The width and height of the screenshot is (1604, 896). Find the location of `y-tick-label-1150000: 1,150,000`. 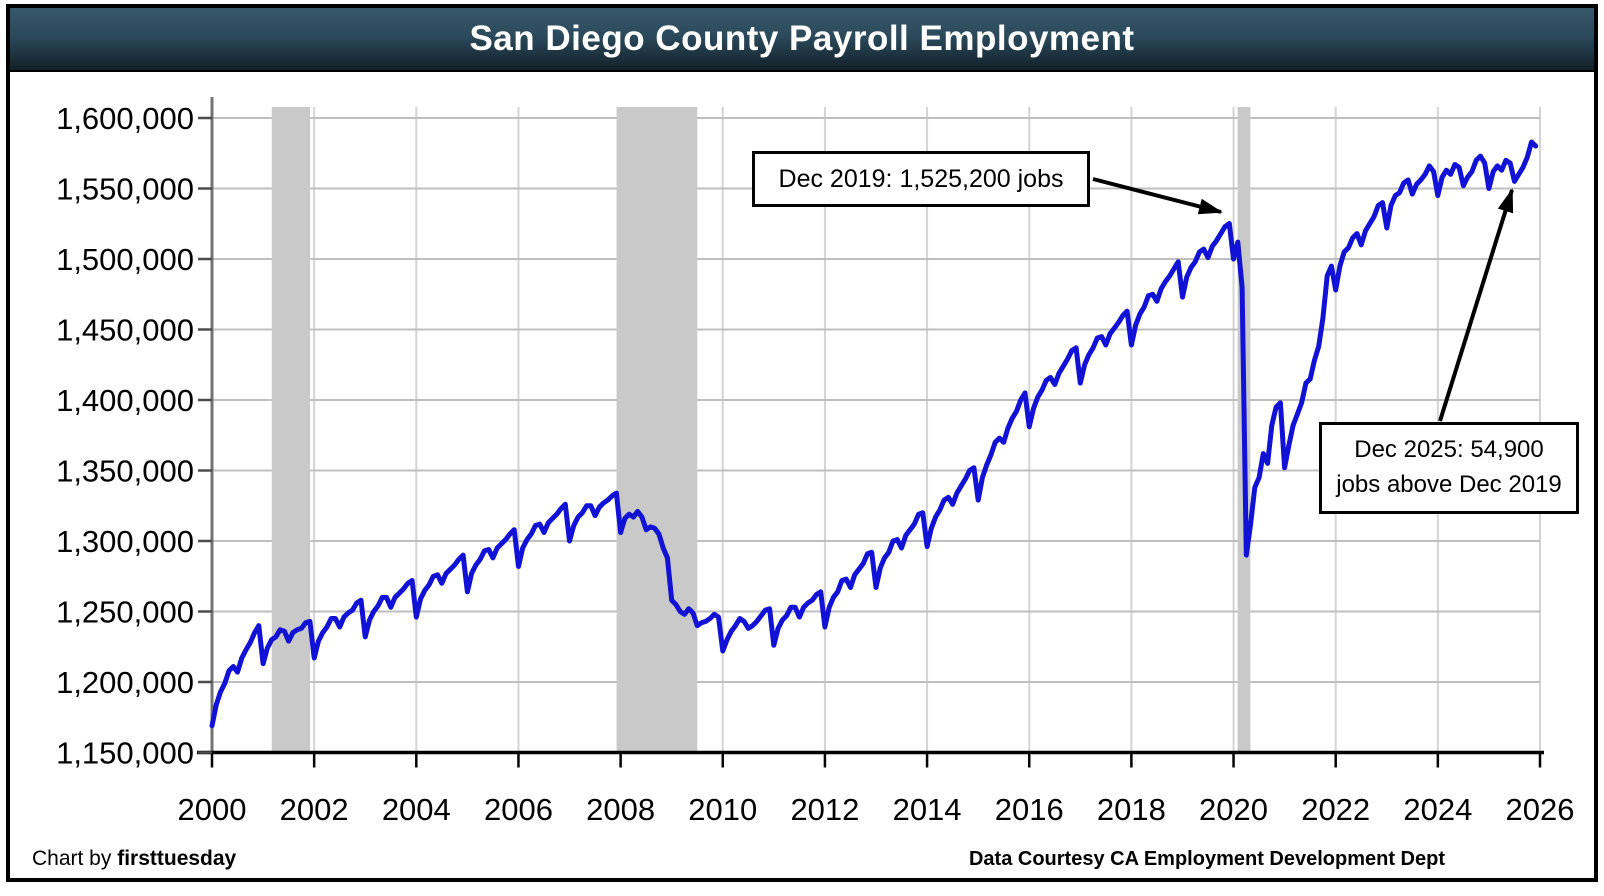

y-tick-label-1150000: 1,150,000 is located at coordinates (125, 753).